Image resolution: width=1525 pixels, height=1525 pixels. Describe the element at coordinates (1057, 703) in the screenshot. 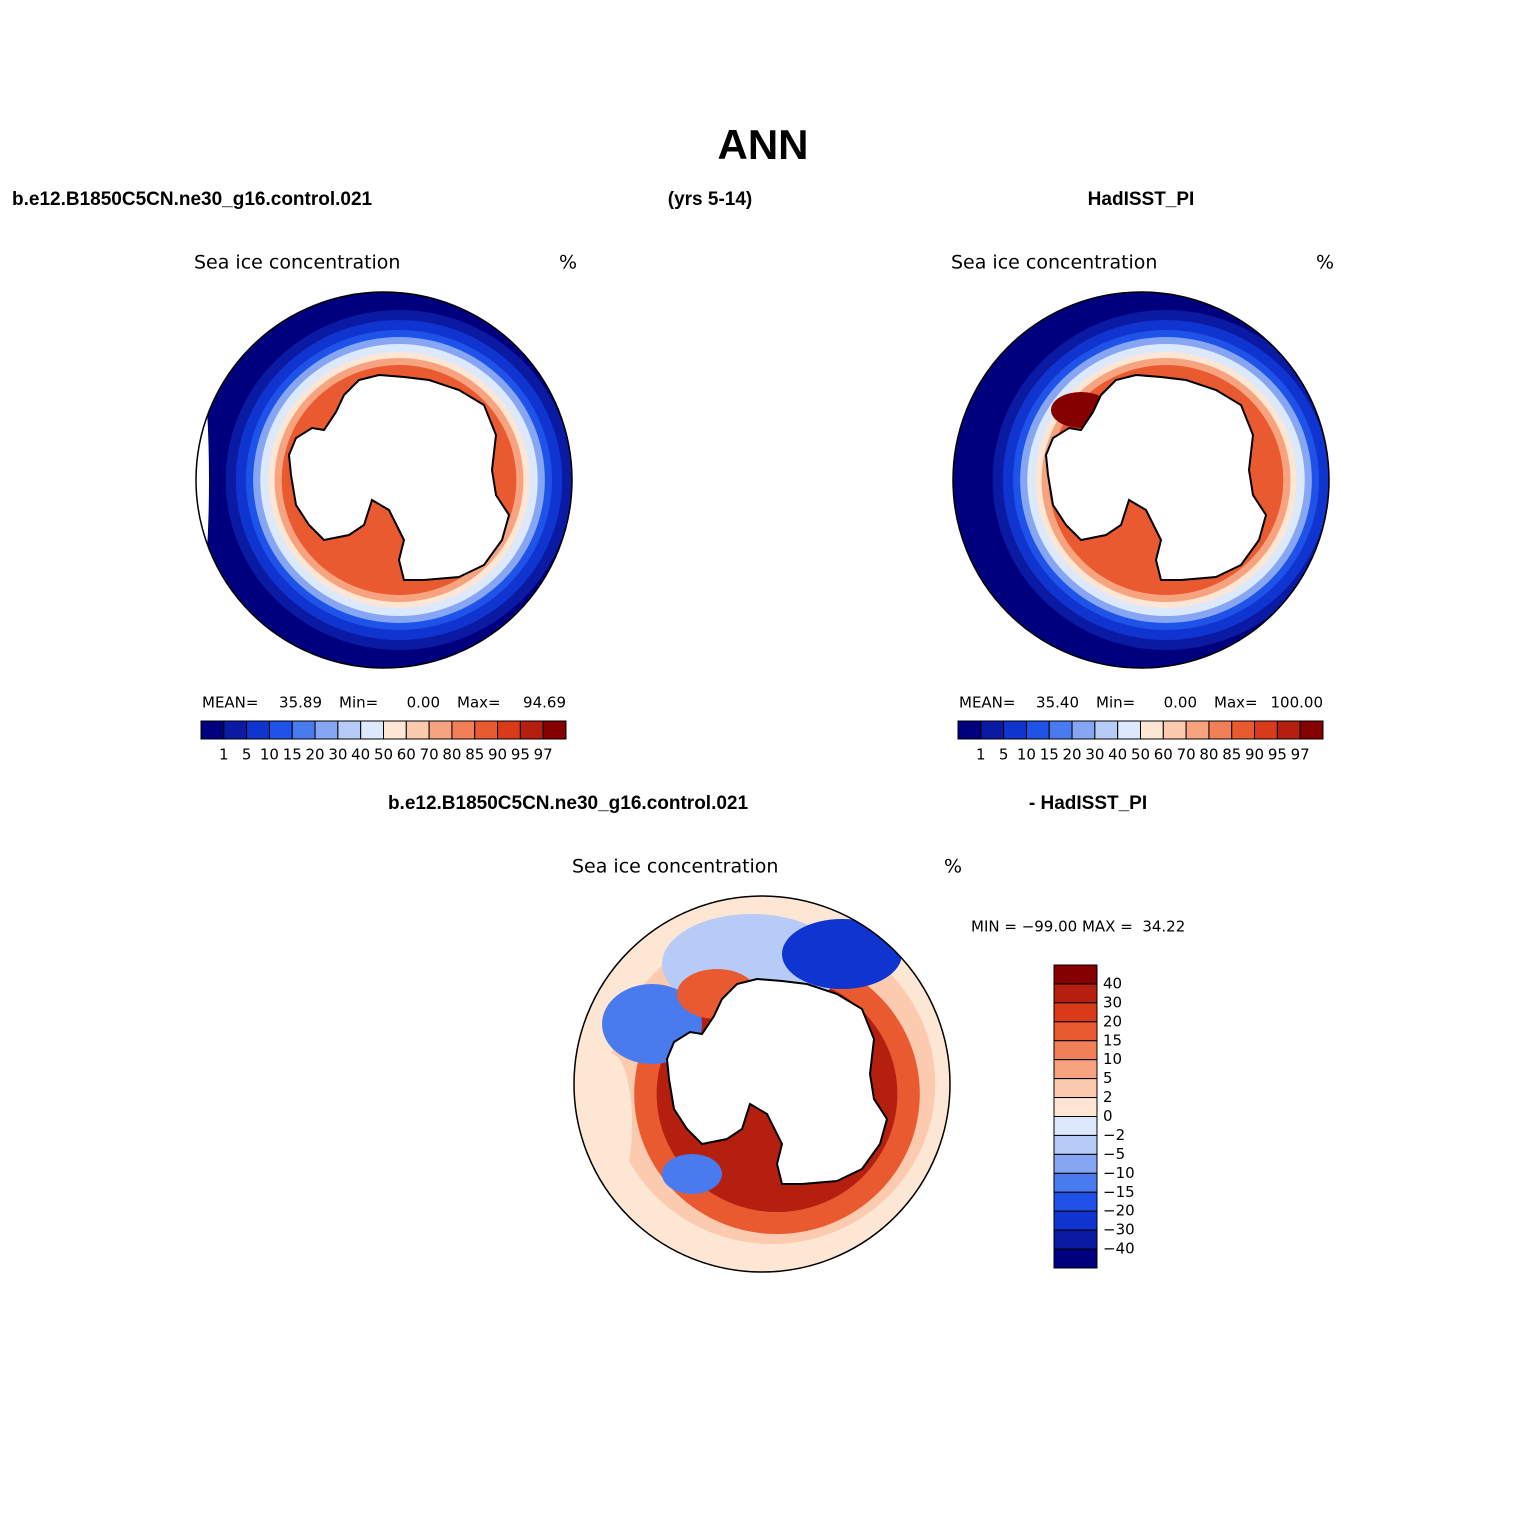

I see `stat-value: 35.40` at that location.